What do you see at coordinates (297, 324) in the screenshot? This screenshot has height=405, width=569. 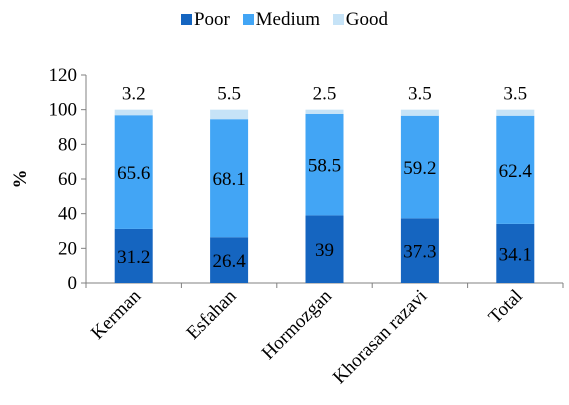 I see `x-tick-label: Hormozgan` at bounding box center [297, 324].